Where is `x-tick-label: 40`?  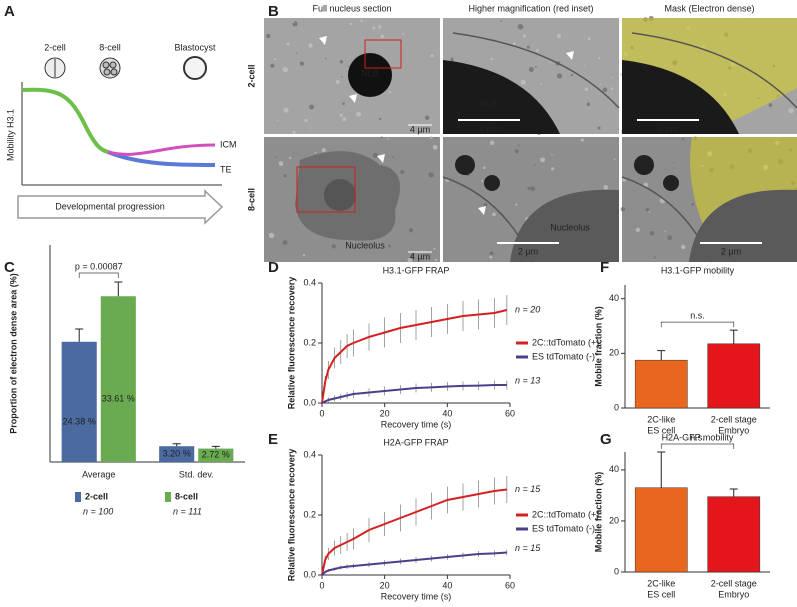 x-tick-label: 40 is located at coordinates (447, 413).